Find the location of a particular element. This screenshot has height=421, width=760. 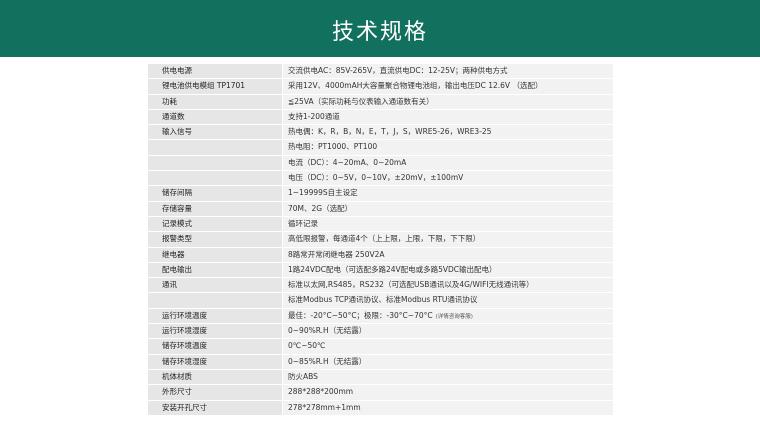

row-value: 高低限报警，每通道4个（上上限，上限，下限，下下限） is located at coordinates (448, 239).